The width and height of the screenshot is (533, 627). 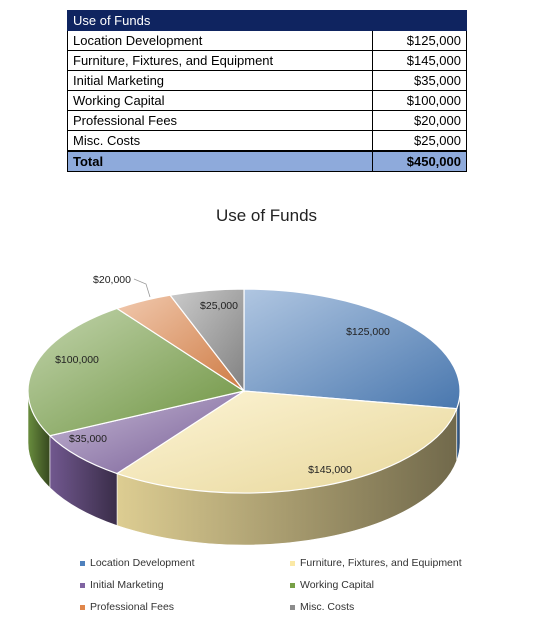 What do you see at coordinates (327, 607) in the screenshot?
I see `legend-label: Misc. Costs` at bounding box center [327, 607].